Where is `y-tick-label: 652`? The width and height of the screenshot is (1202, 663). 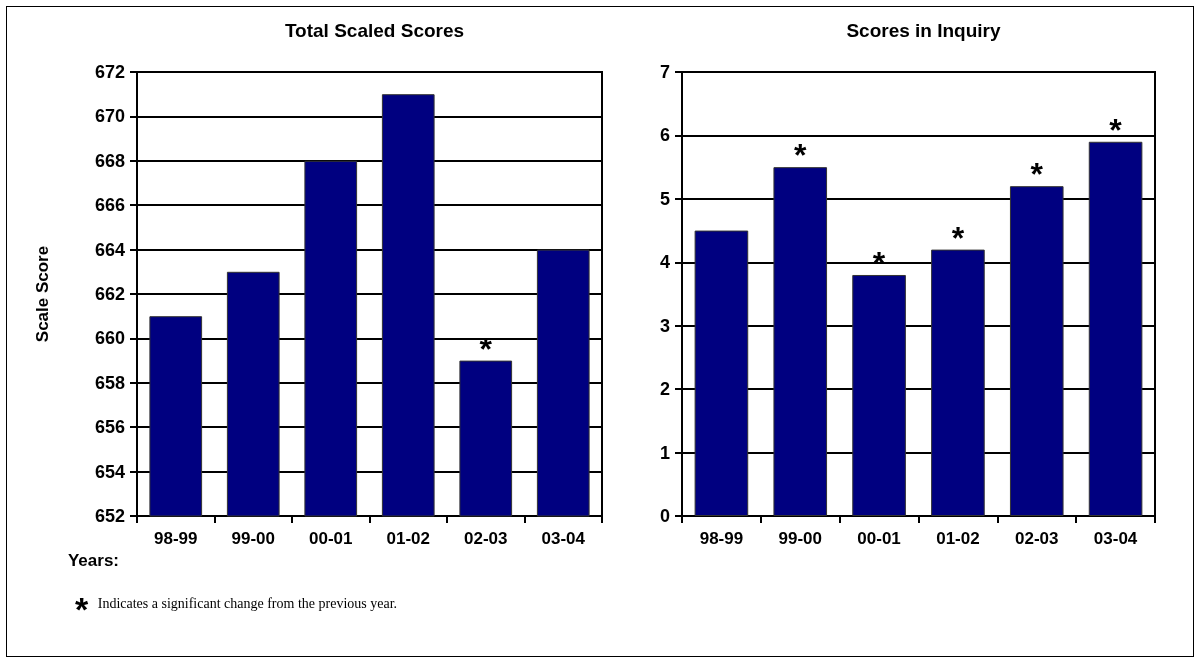
y-tick-label: 652 is located at coordinates (109, 516).